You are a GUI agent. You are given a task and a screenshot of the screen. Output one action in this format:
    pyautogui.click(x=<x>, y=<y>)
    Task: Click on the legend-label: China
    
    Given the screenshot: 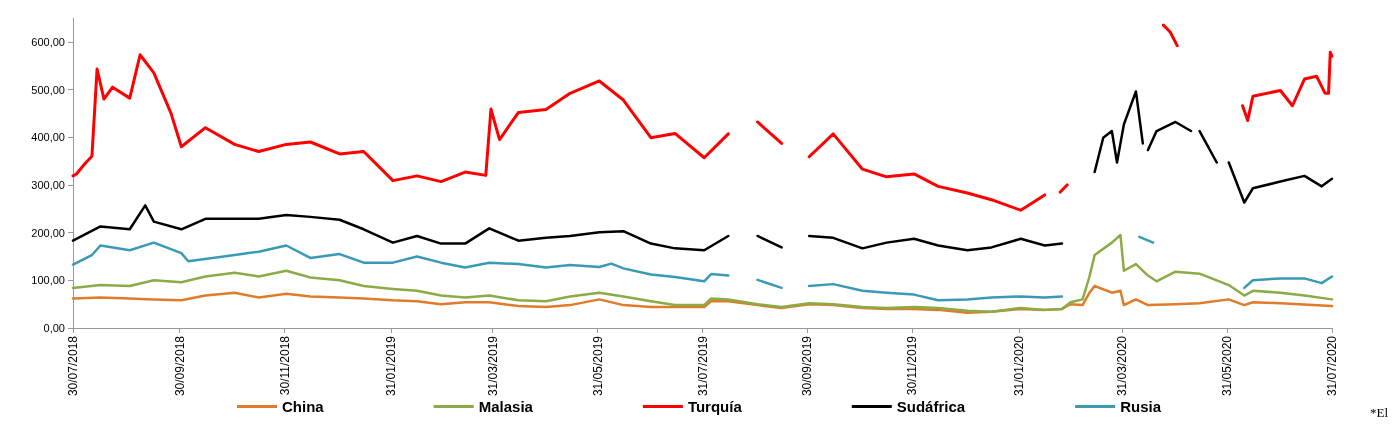 What is the action you would take?
    pyautogui.click(x=303, y=406)
    